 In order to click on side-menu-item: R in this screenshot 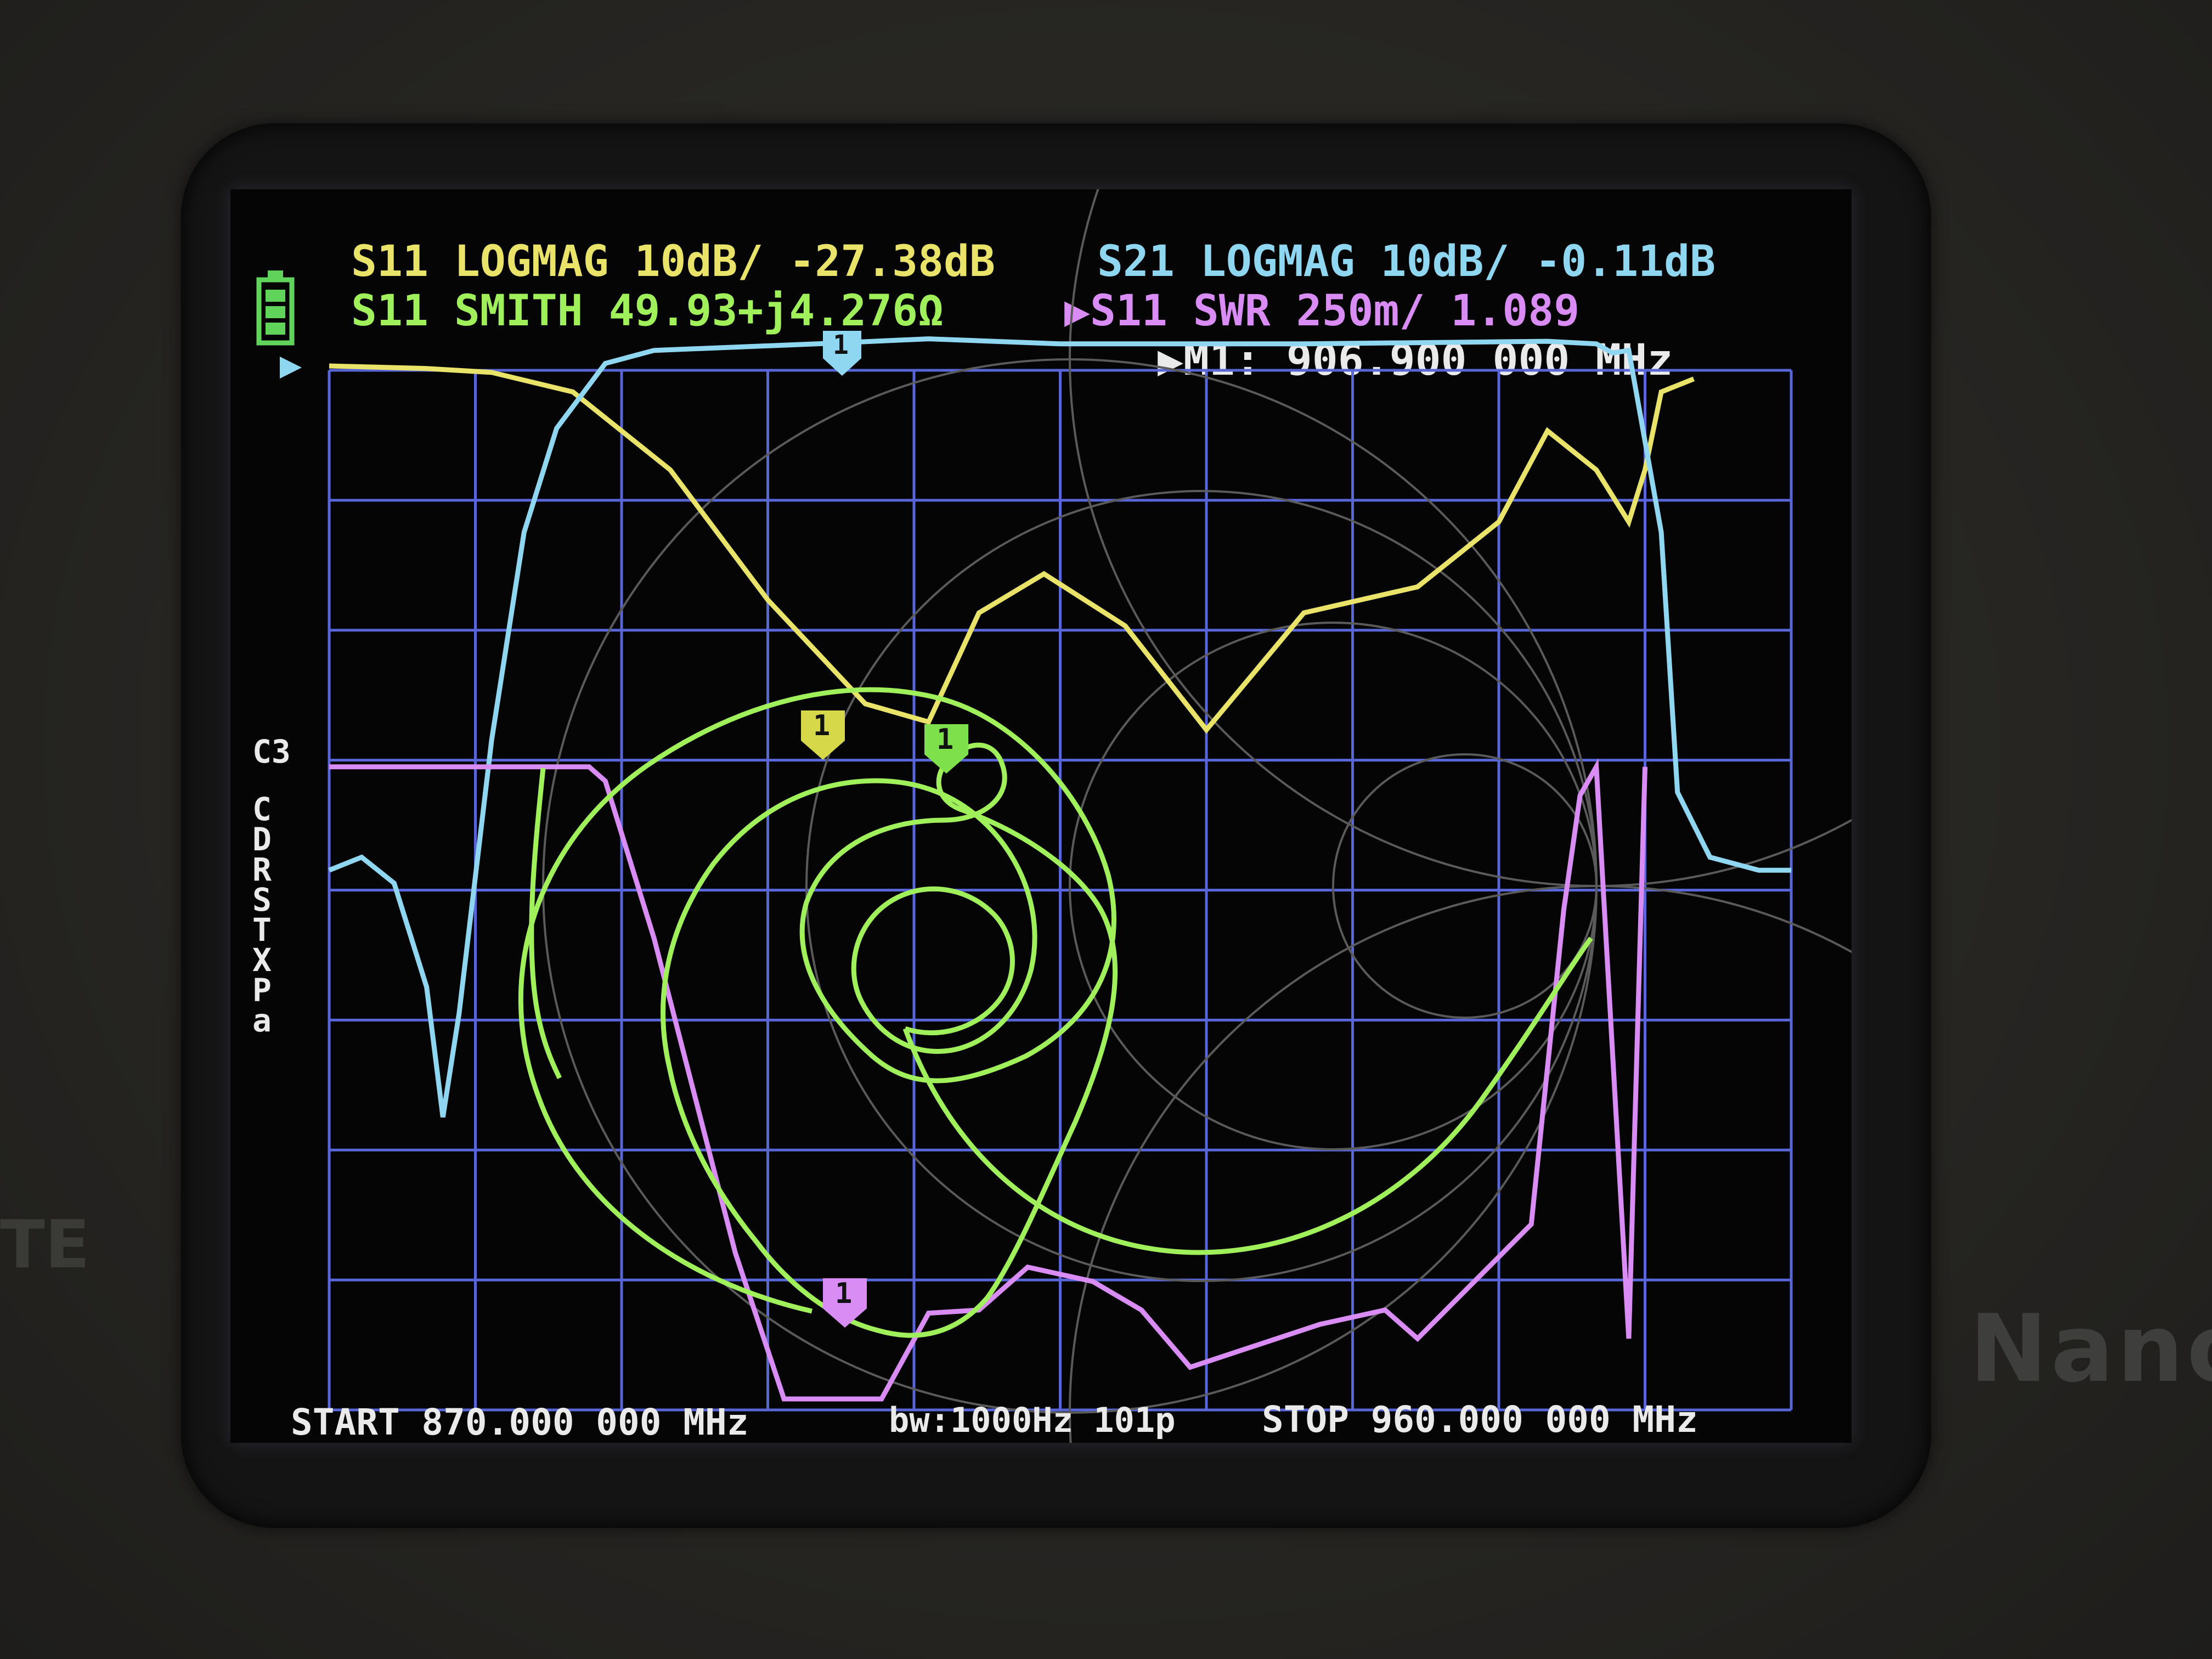, I will do `click(262, 869)`.